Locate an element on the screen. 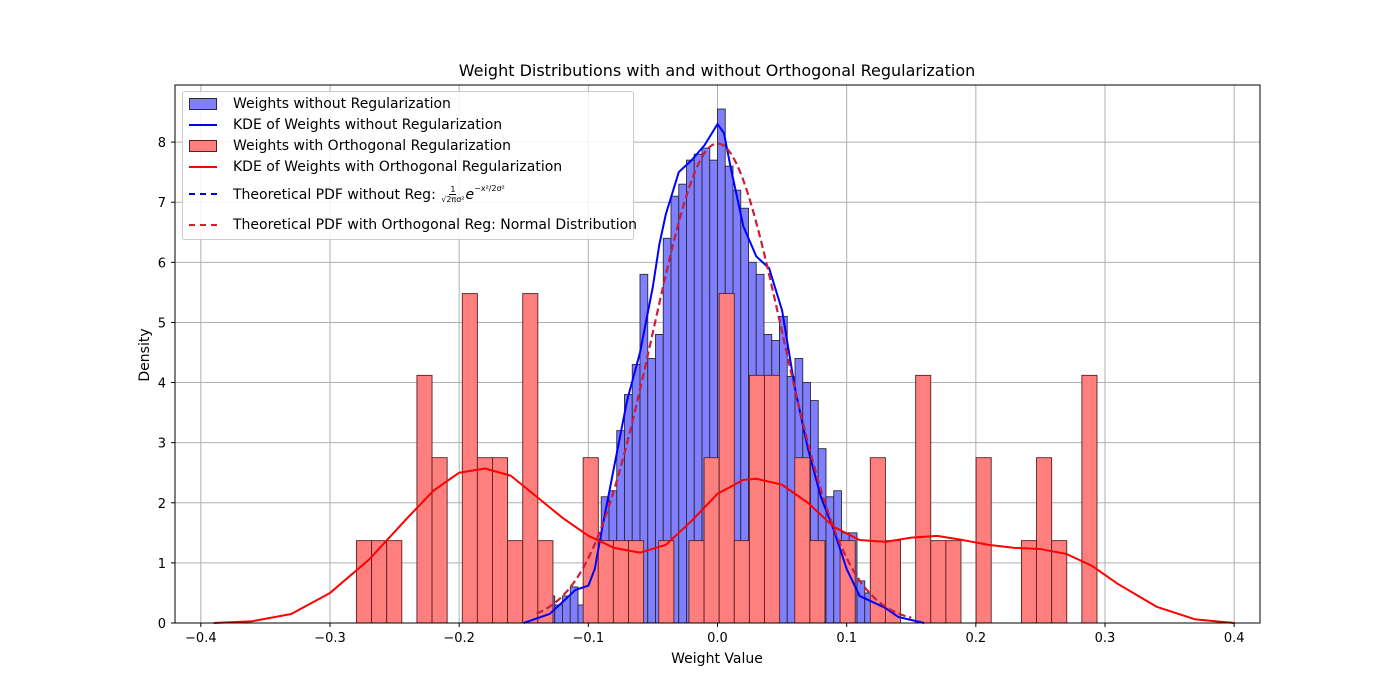 Image resolution: width=1400 pixels, height=700 pixels. x-tick-label: −0.1 is located at coordinates (589, 638).